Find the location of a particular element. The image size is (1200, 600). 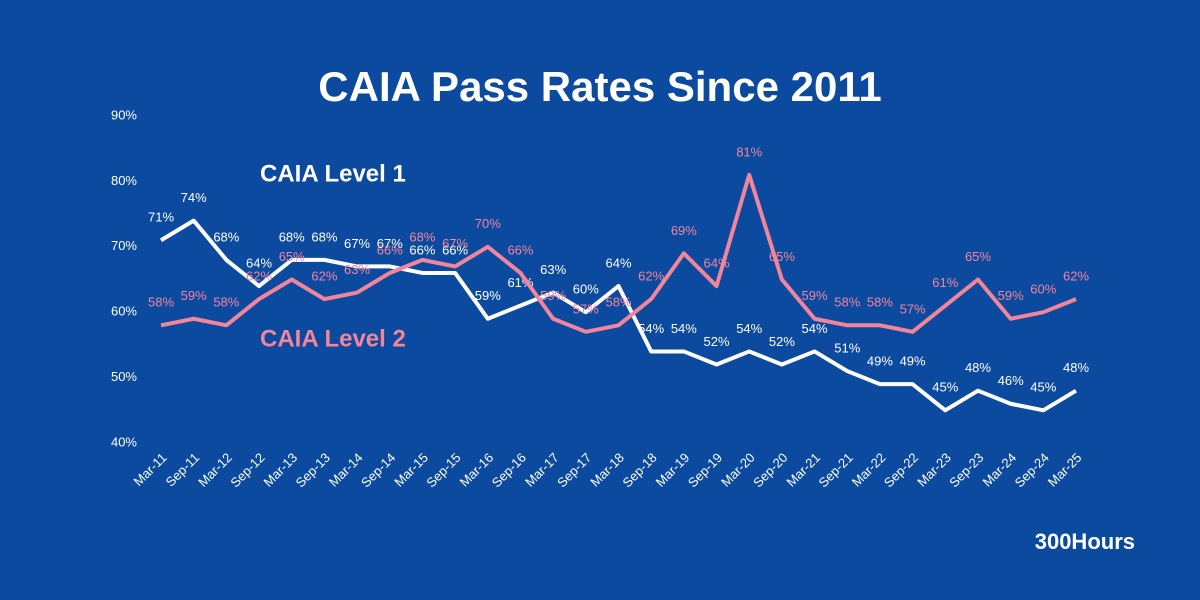

series-name: CAIA Level 1 is located at coordinates (333, 173).